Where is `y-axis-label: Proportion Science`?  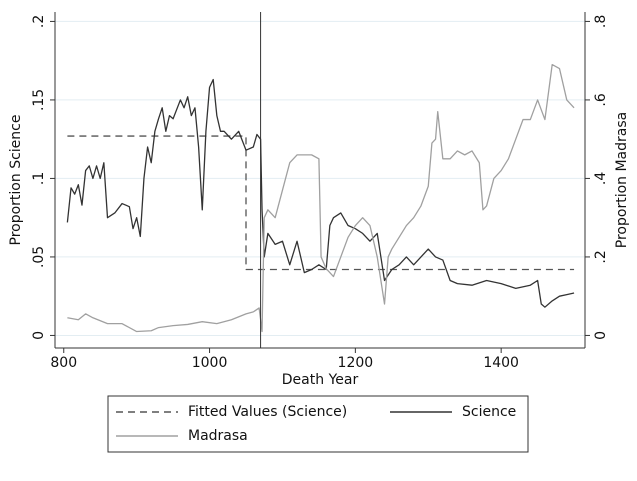 y-axis-label: Proportion Science is located at coordinates (16, 180).